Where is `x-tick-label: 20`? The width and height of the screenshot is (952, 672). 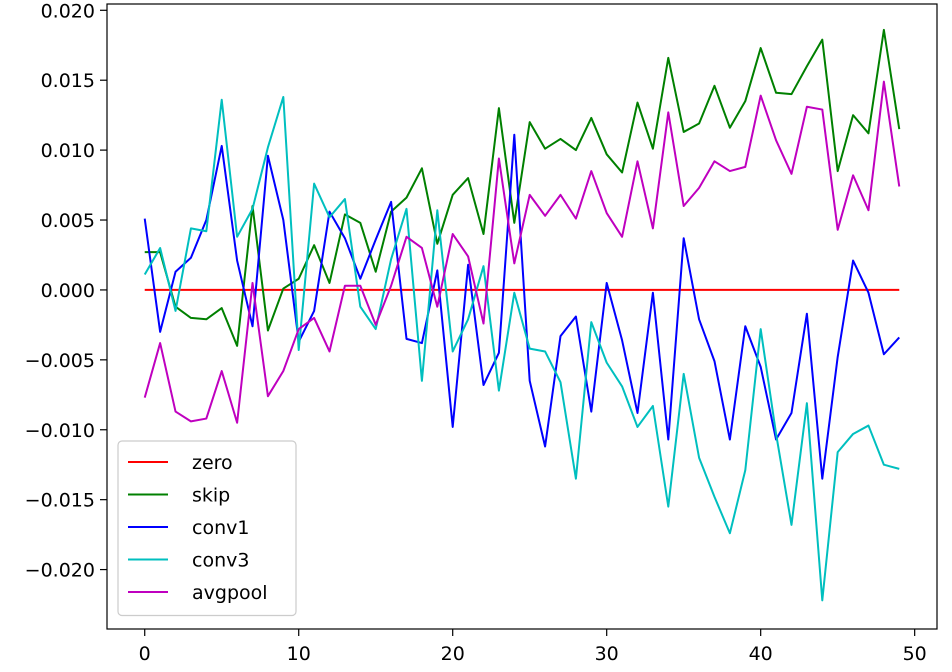 x-tick-label: 20 is located at coordinates (453, 654).